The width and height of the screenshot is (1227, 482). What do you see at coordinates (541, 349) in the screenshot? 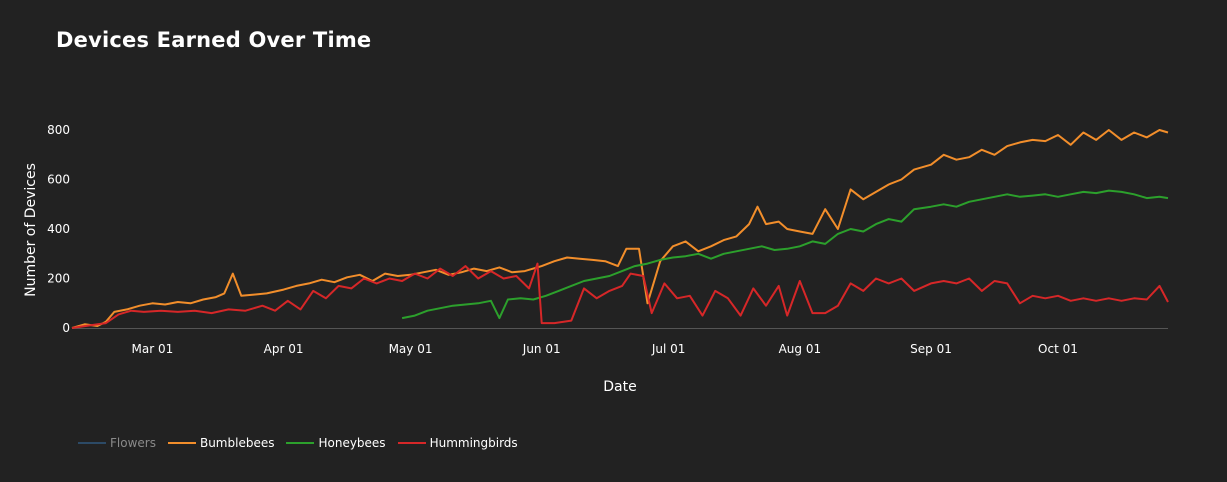
I see `x-tick-label: Jun 01` at bounding box center [541, 349].